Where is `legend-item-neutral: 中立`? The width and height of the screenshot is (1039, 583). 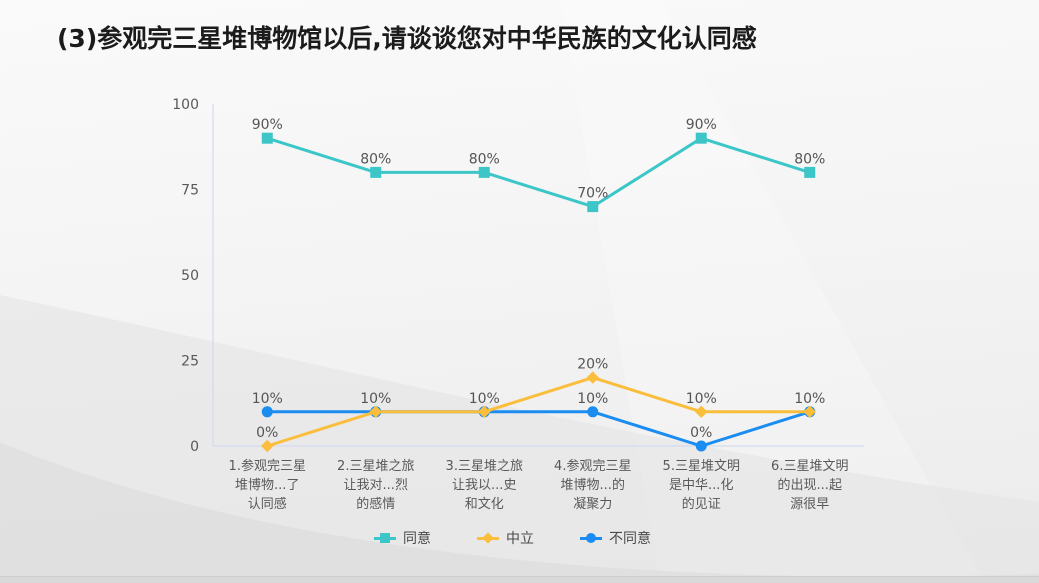
legend-item-neutral: 中立 is located at coordinates (505, 538).